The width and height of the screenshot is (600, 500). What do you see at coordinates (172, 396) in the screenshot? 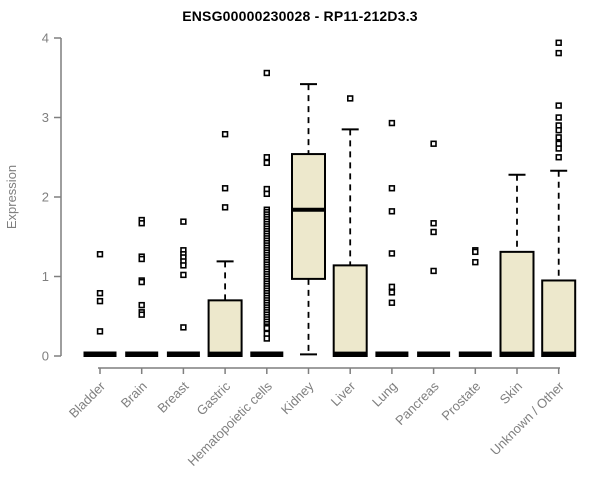
I see `x-tick-label-breast: Breast` at bounding box center [172, 396].